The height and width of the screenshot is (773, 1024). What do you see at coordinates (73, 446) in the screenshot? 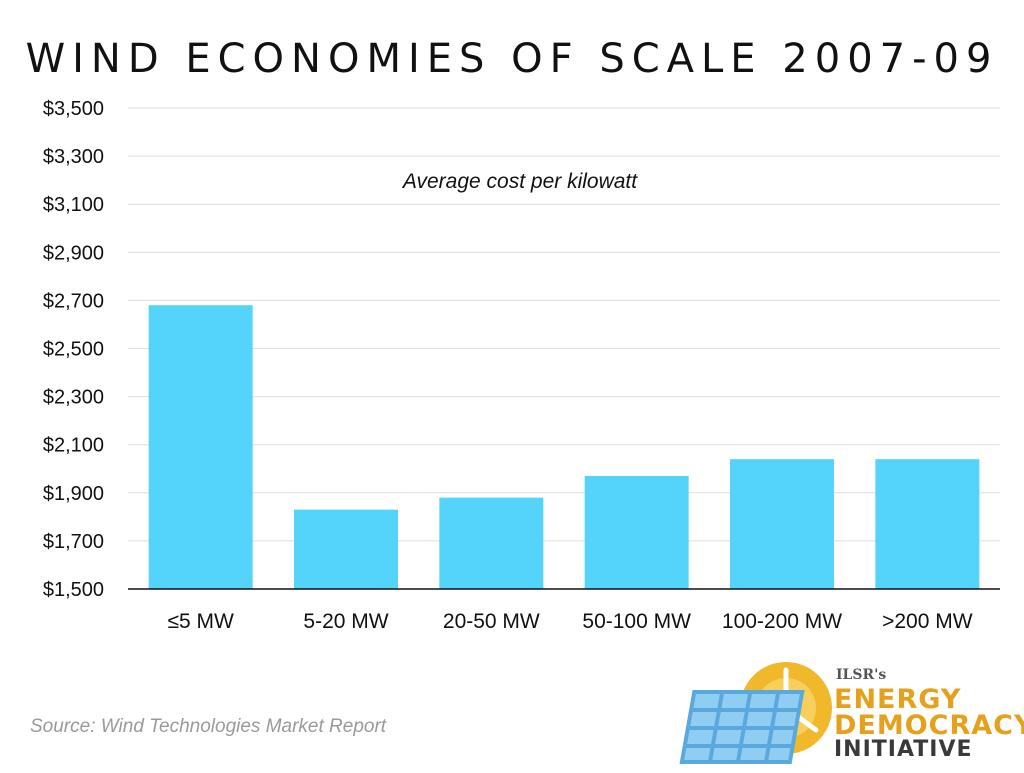
I see `y-tick-label: $2,100` at bounding box center [73, 446].